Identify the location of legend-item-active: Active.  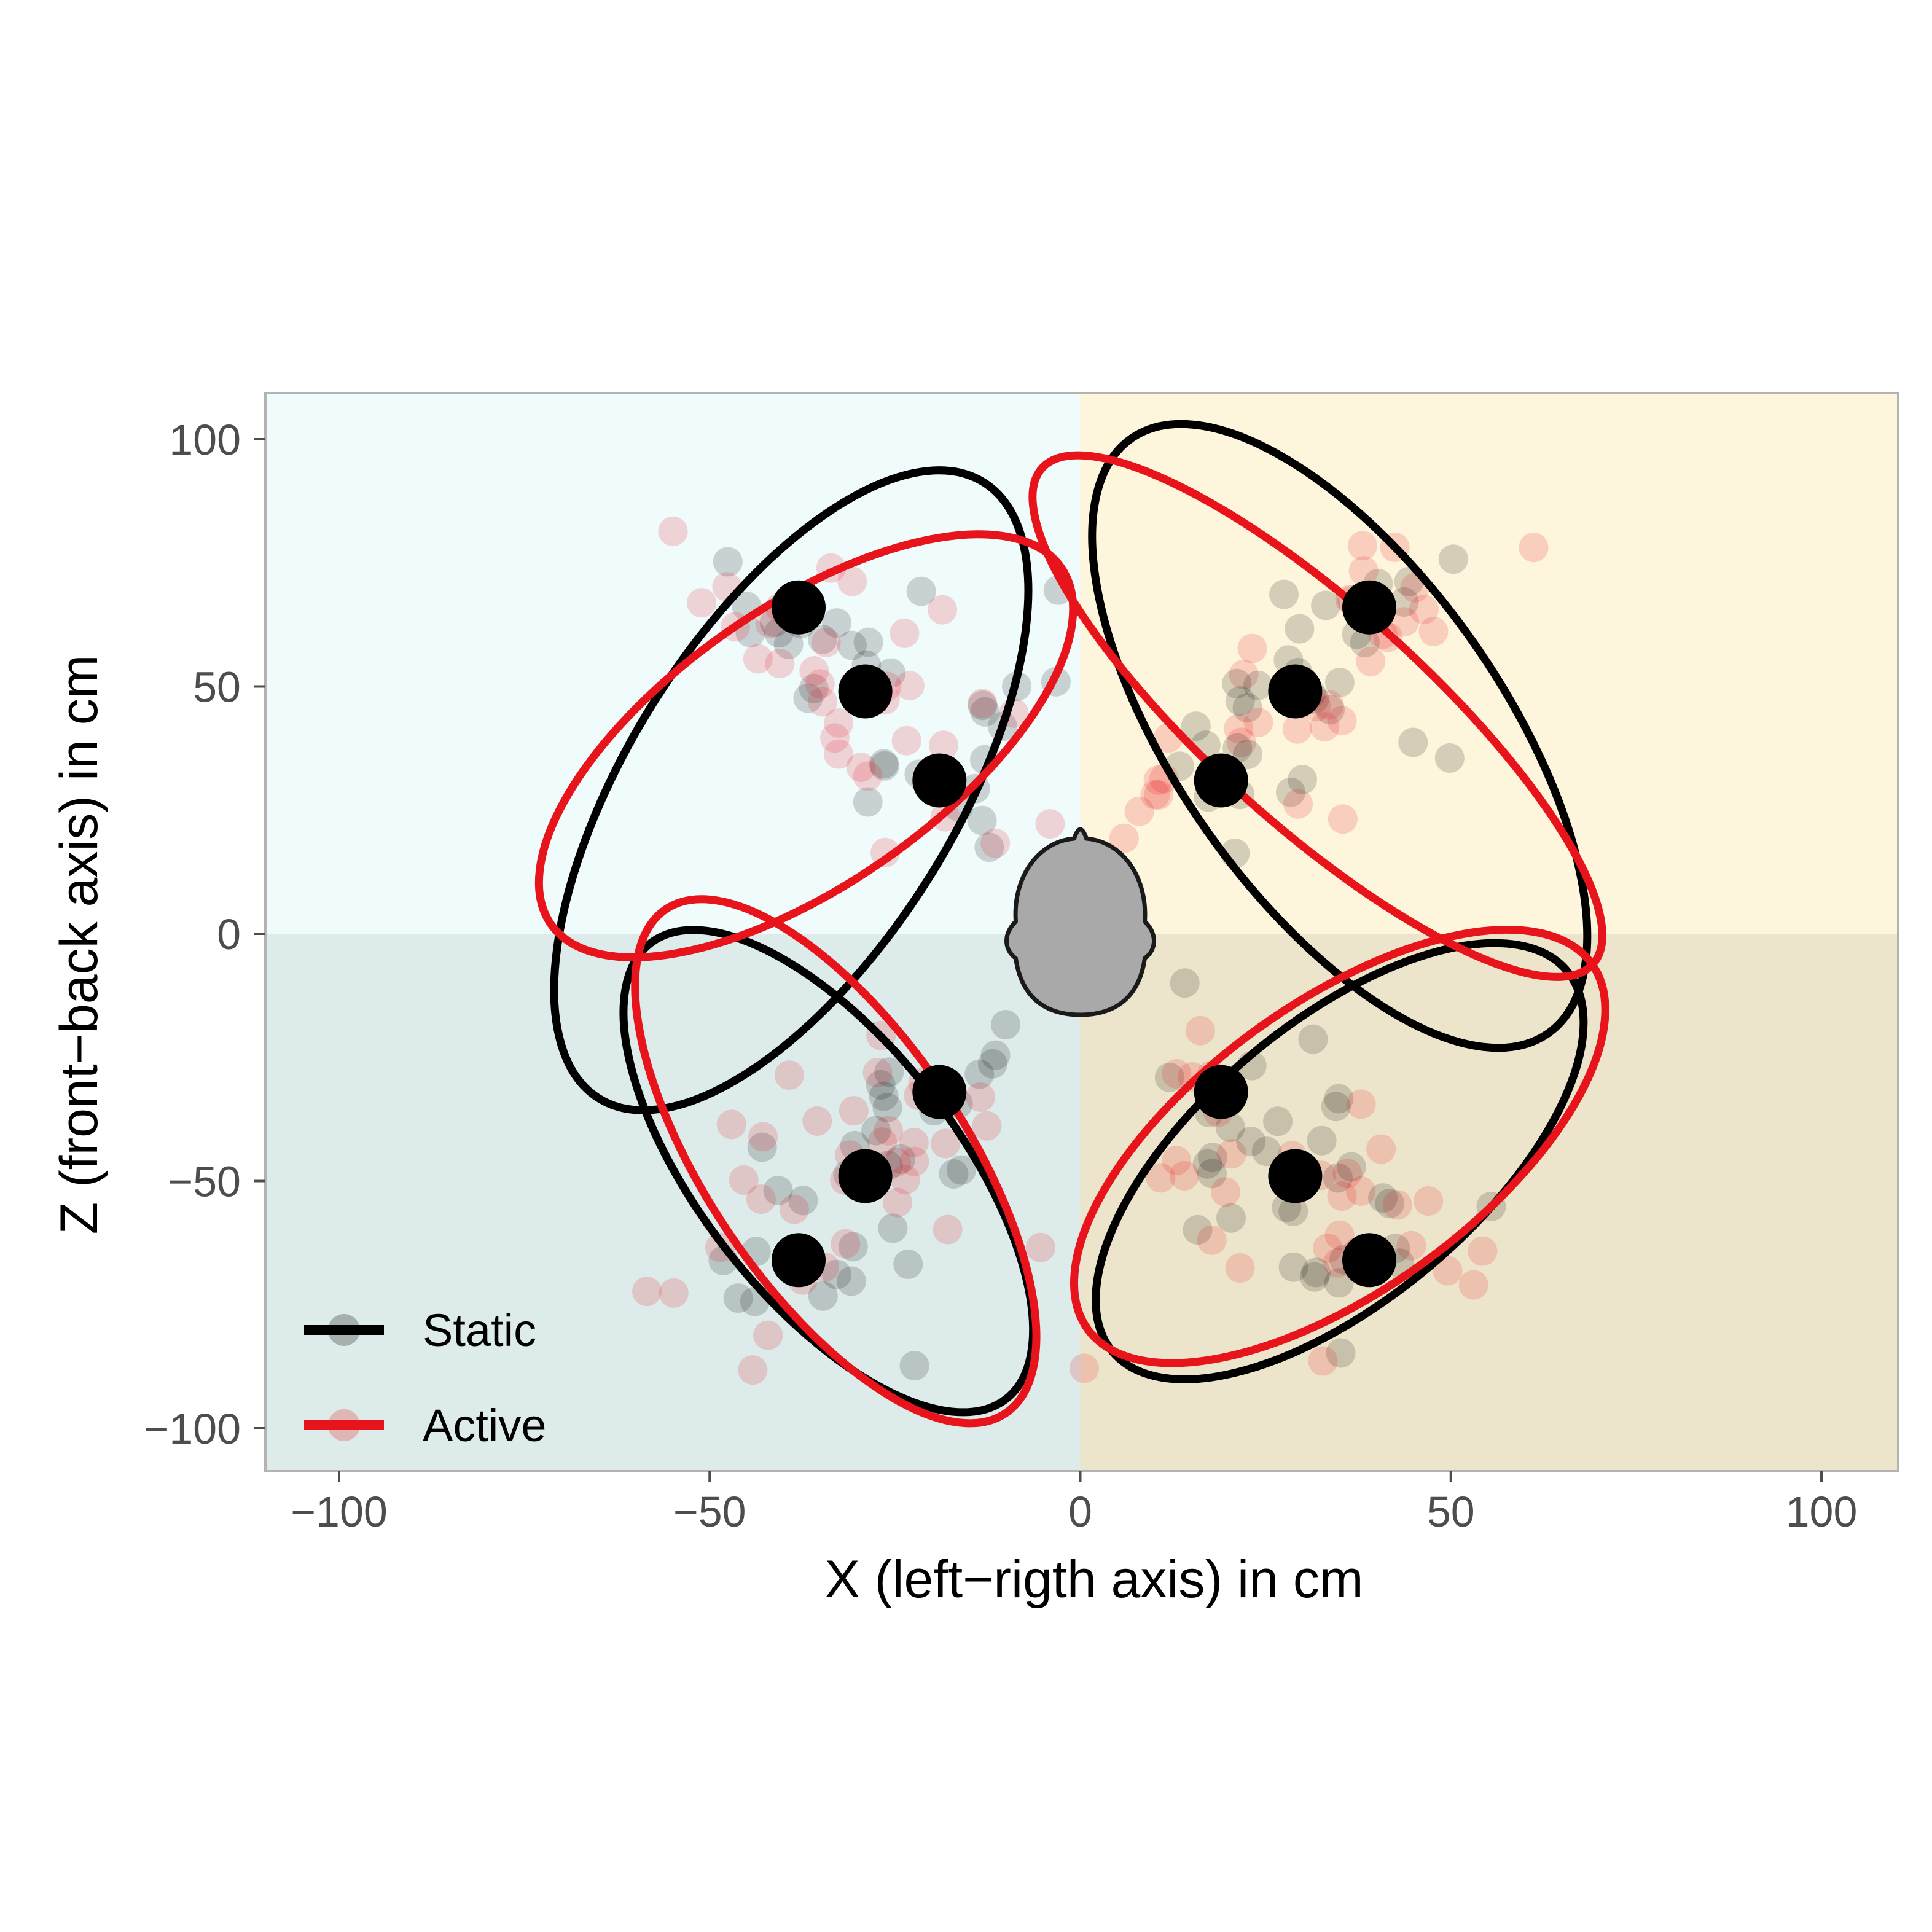
(425, 1425).